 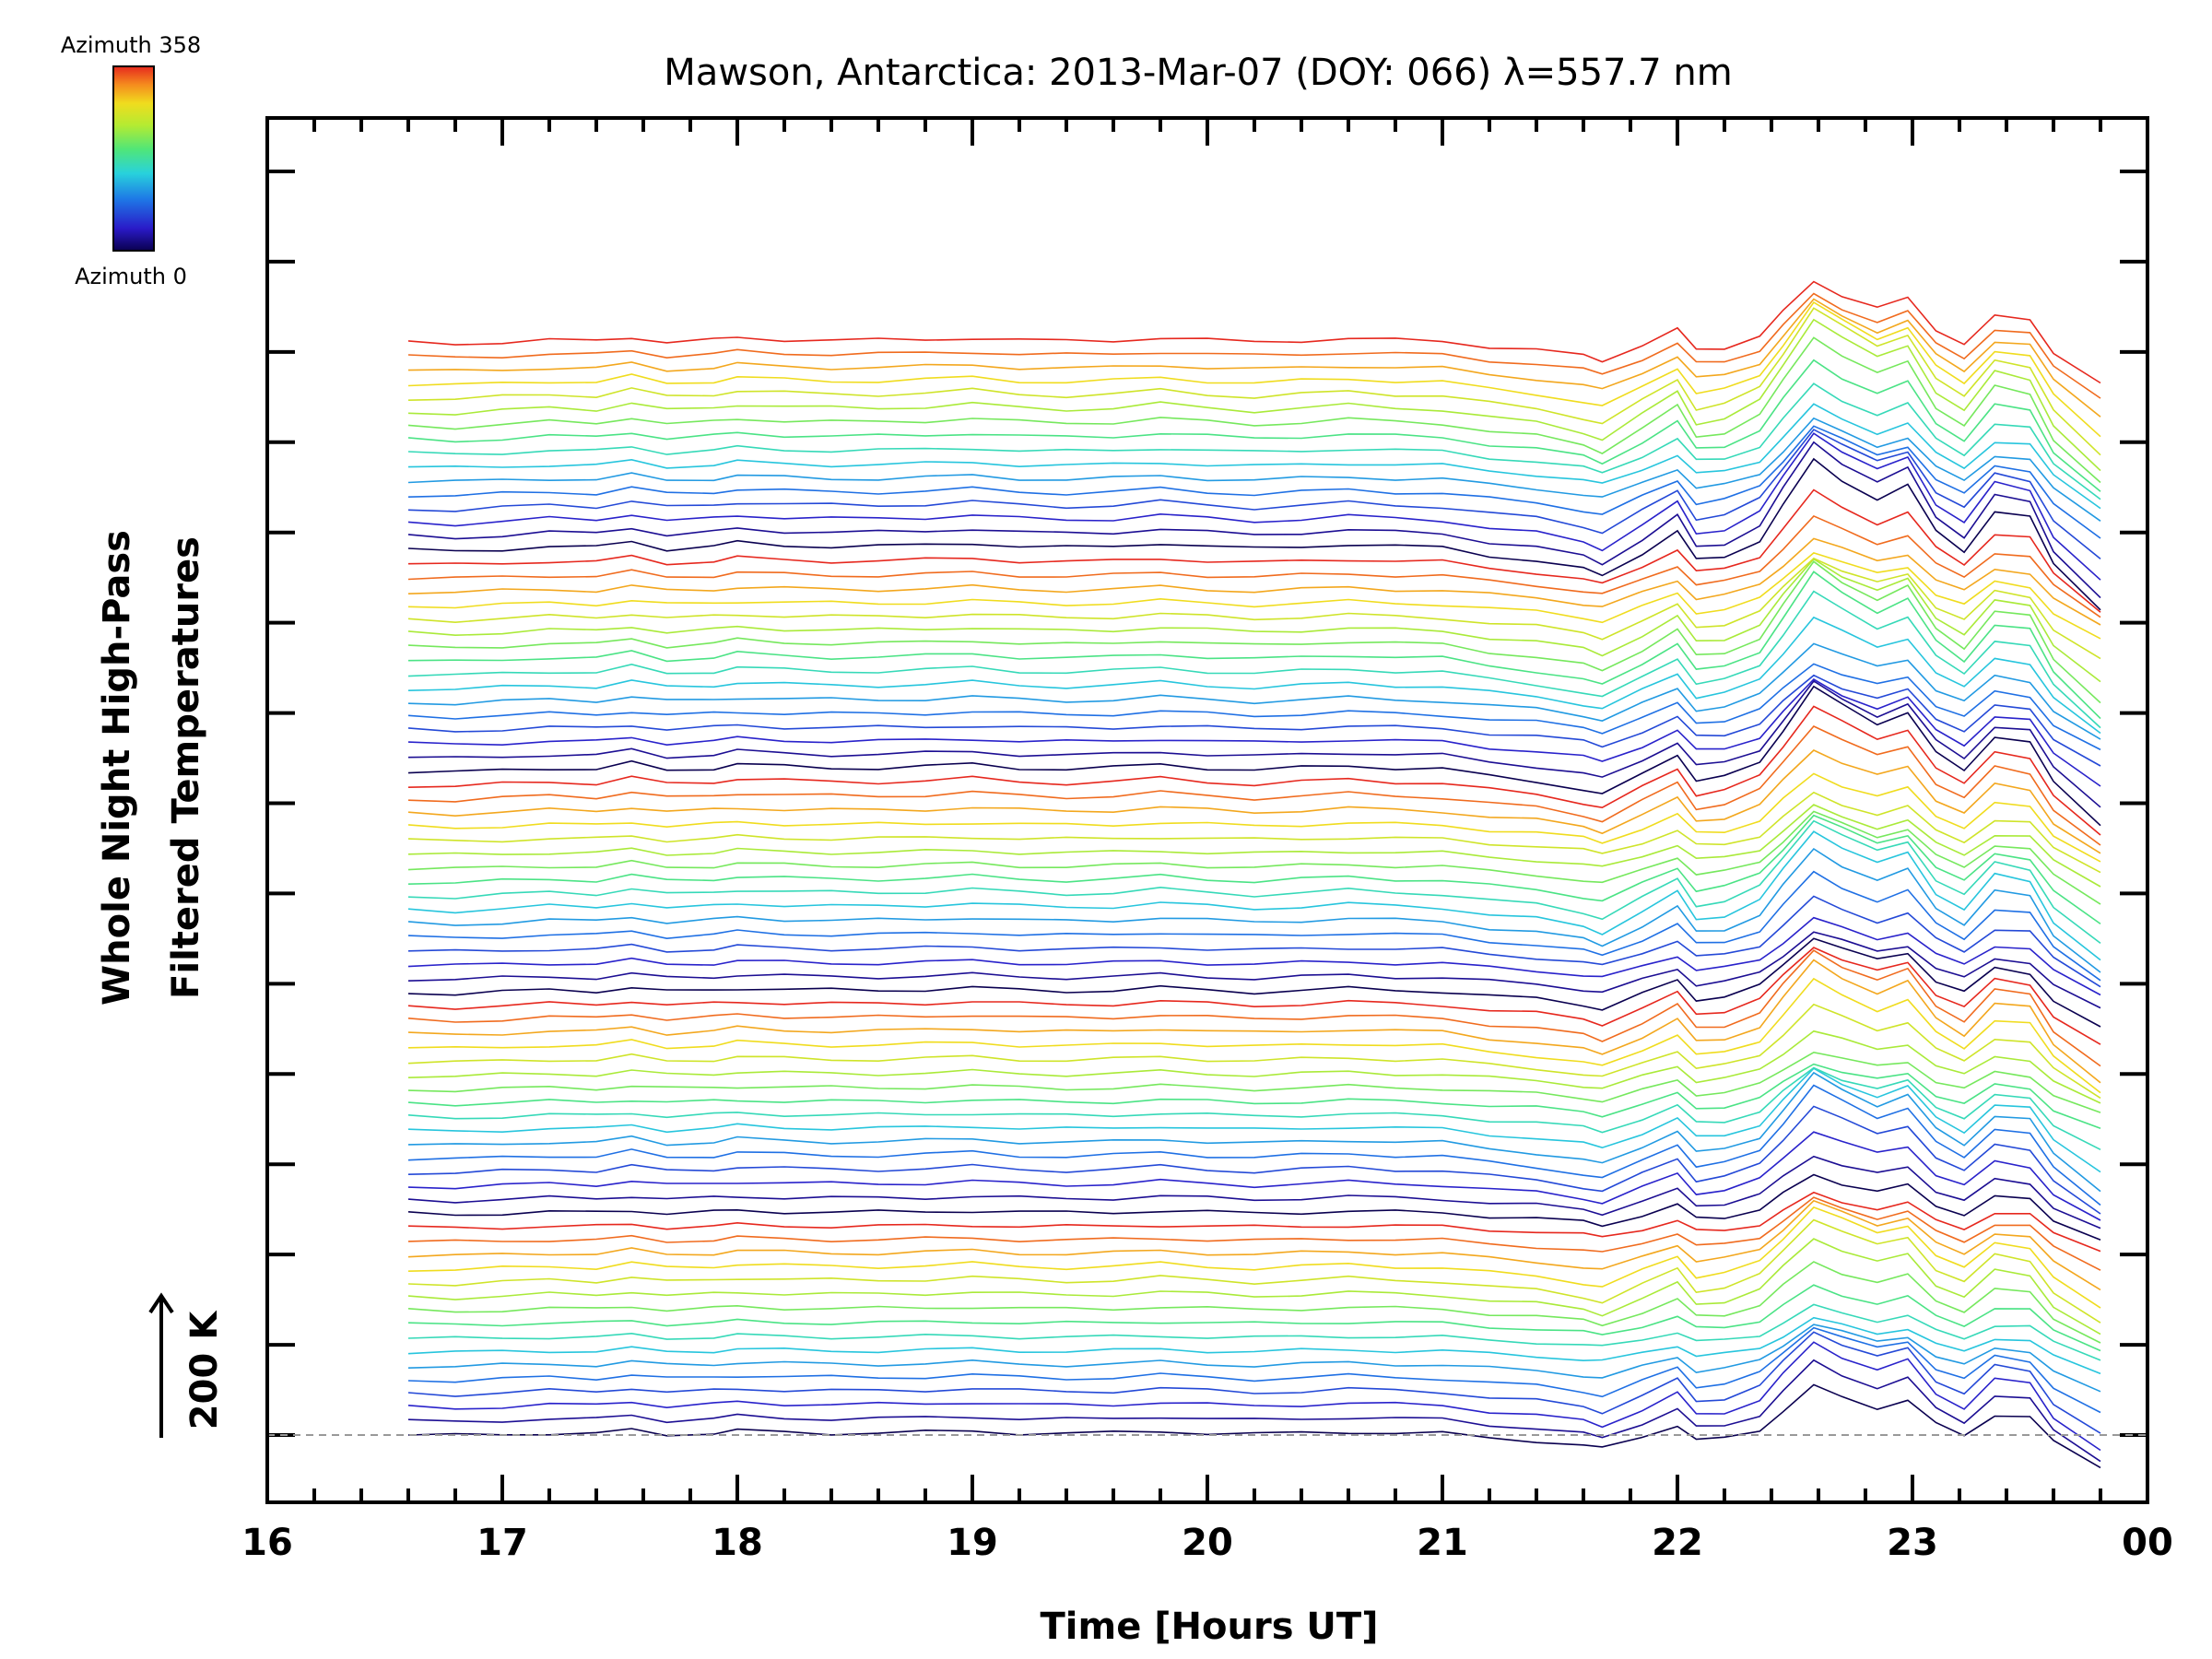 What do you see at coordinates (502, 1543) in the screenshot?
I see `x-tick-label: 17` at bounding box center [502, 1543].